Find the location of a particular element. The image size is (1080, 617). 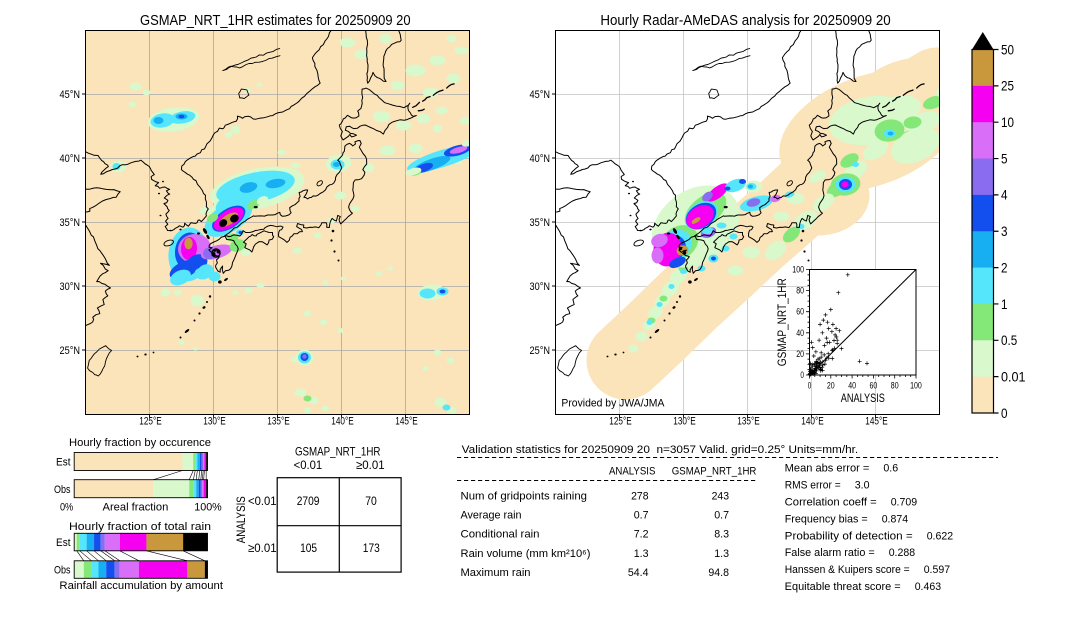

svg-text: 0.01 is located at coordinates (1013, 376).